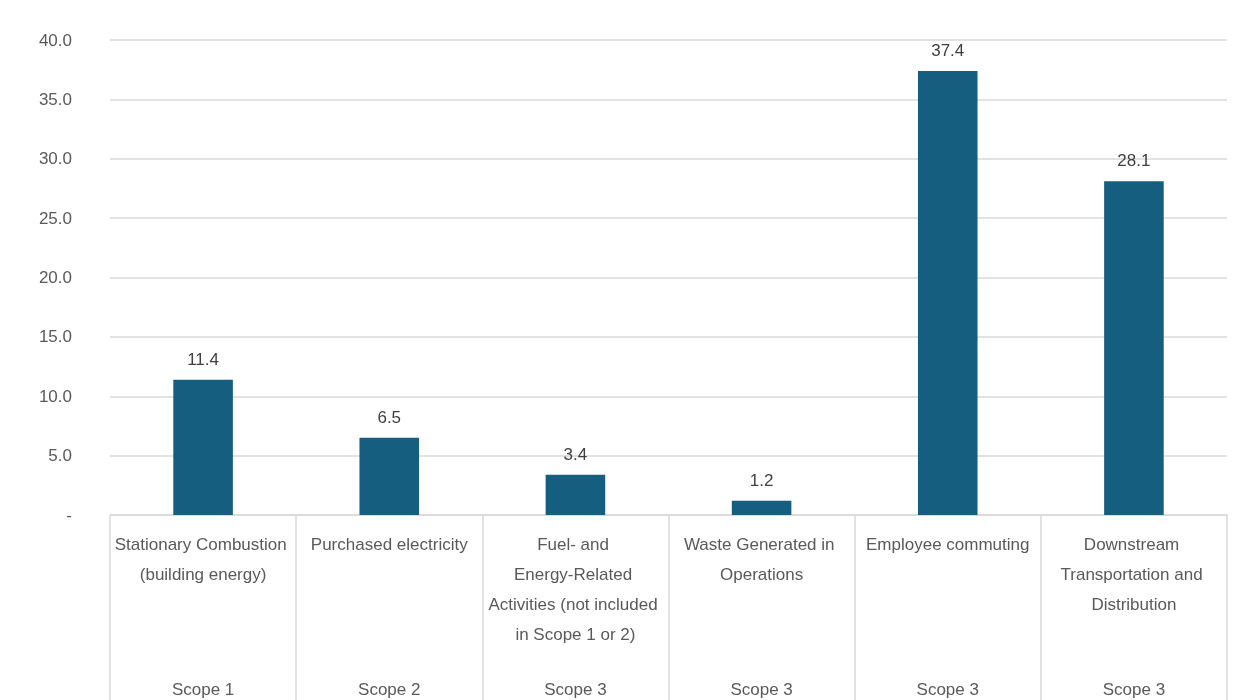 The width and height of the screenshot is (1235, 700). Describe the element at coordinates (60, 456) in the screenshot. I see `y-tick-label: 5.0` at that location.